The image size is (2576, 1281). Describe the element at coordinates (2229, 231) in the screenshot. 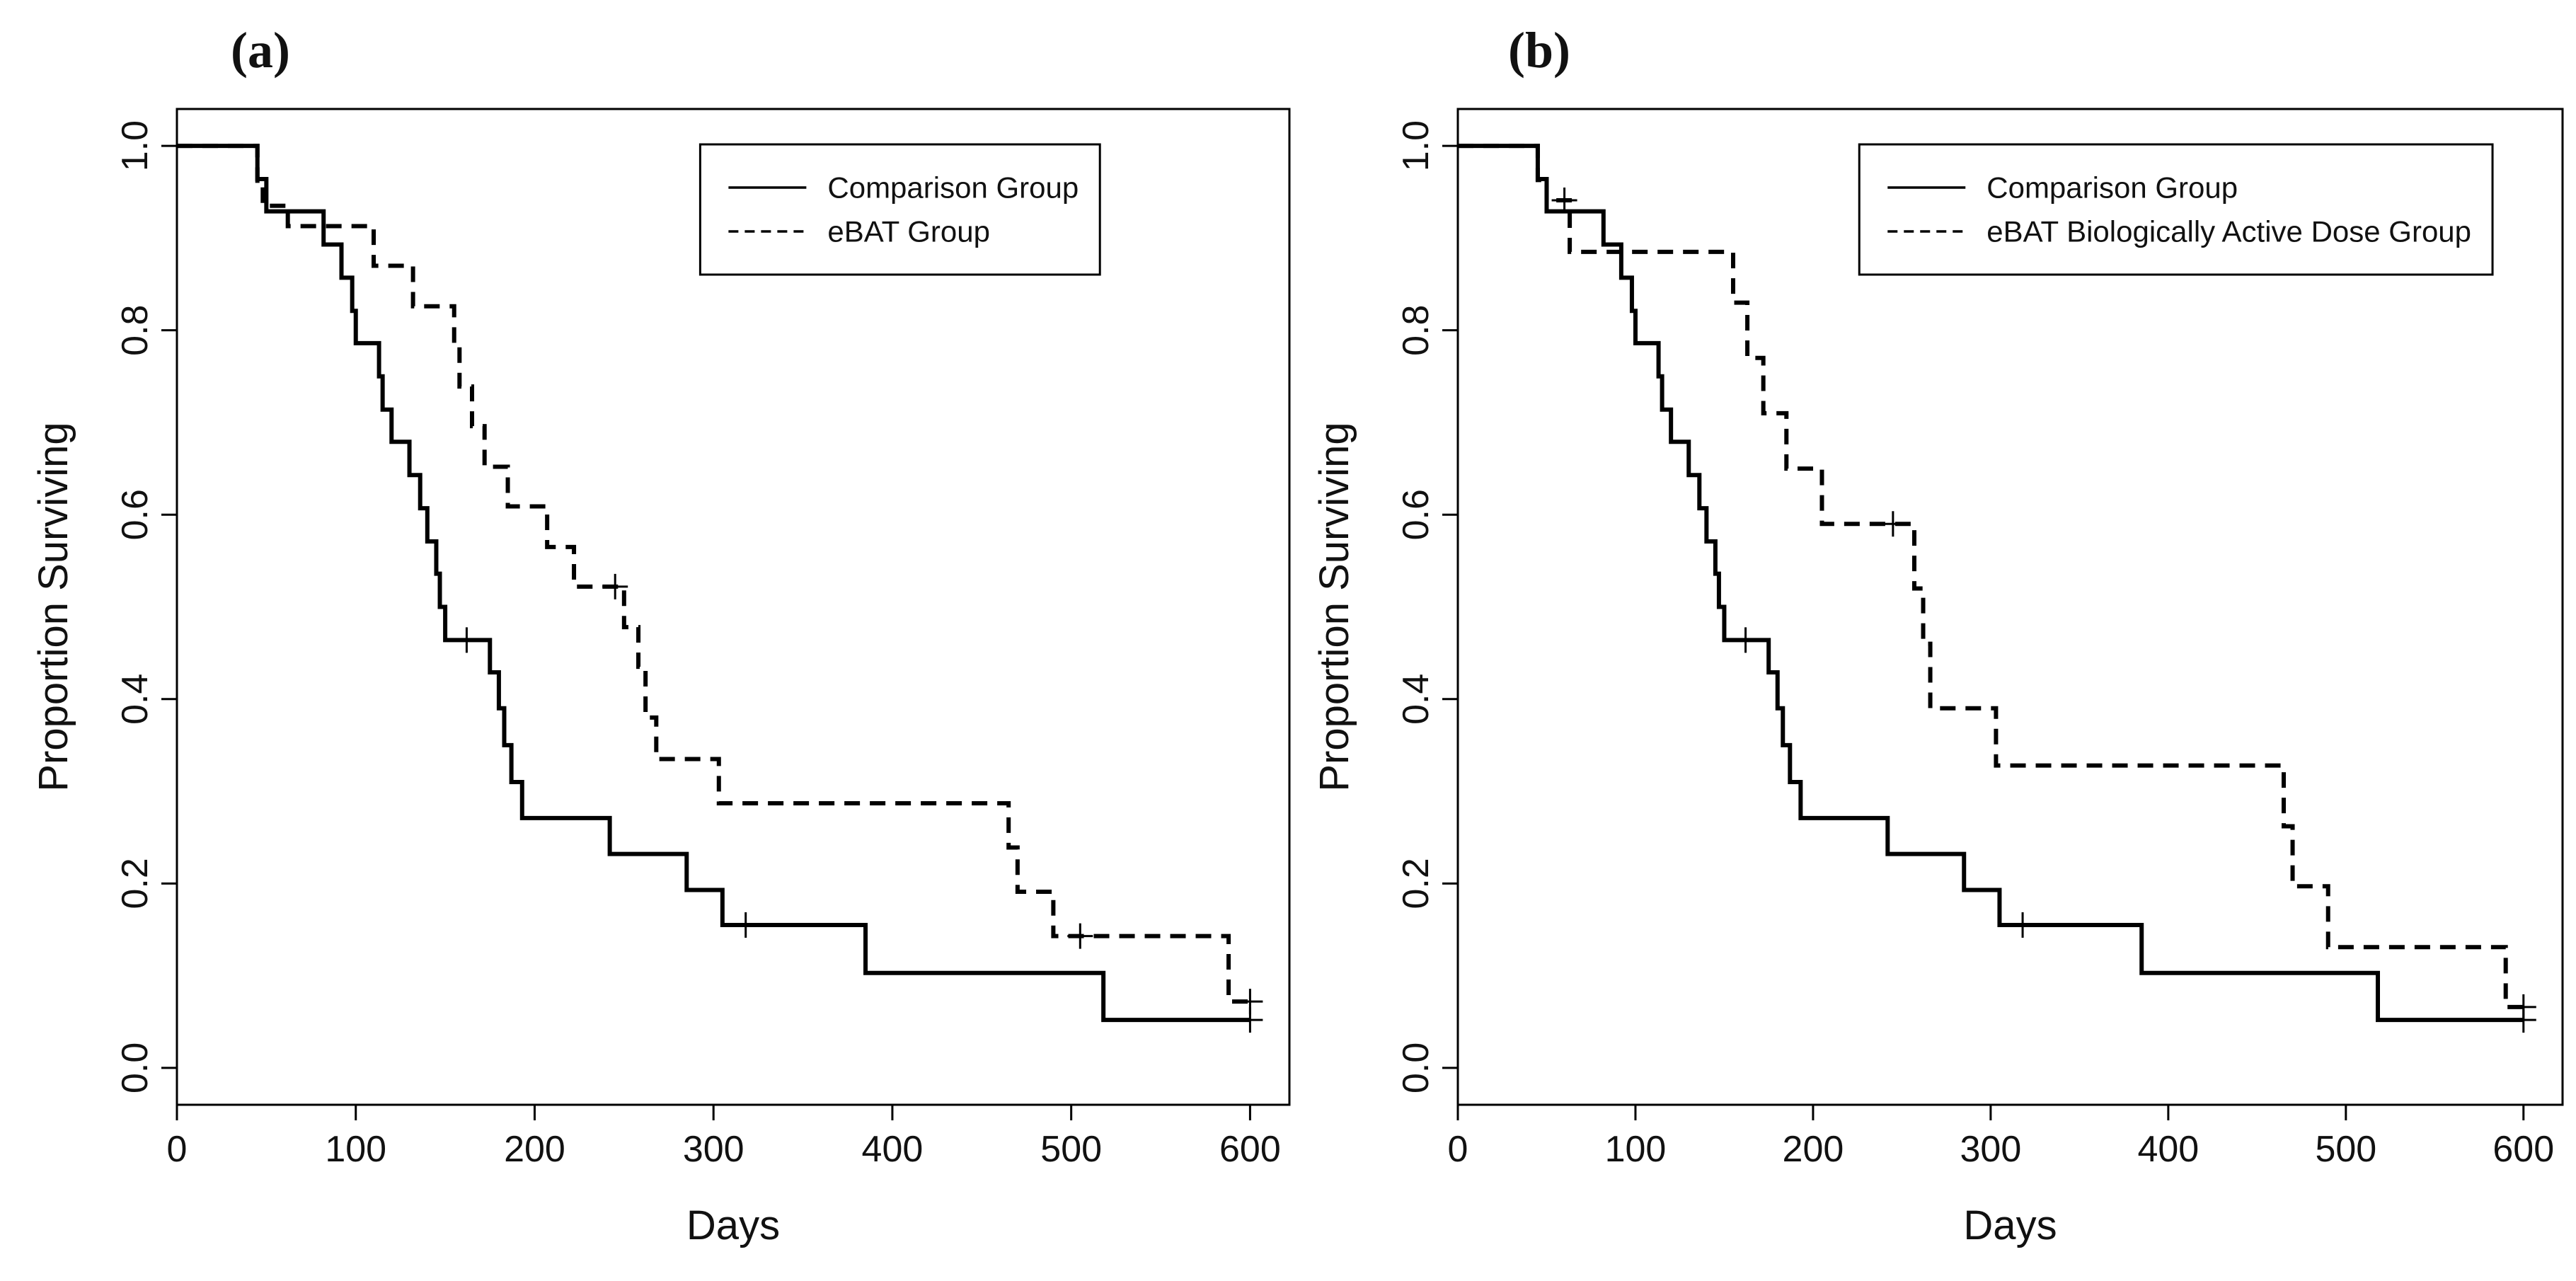

I see `legend-label: eBAT Biologically Active Dose Group` at that location.